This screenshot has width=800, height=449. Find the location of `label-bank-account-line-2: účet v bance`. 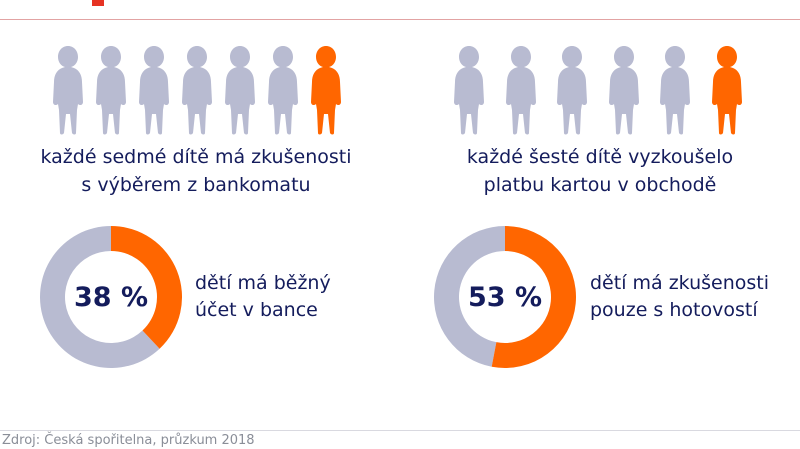

label-bank-account-line-2: účet v bance is located at coordinates (256, 310).